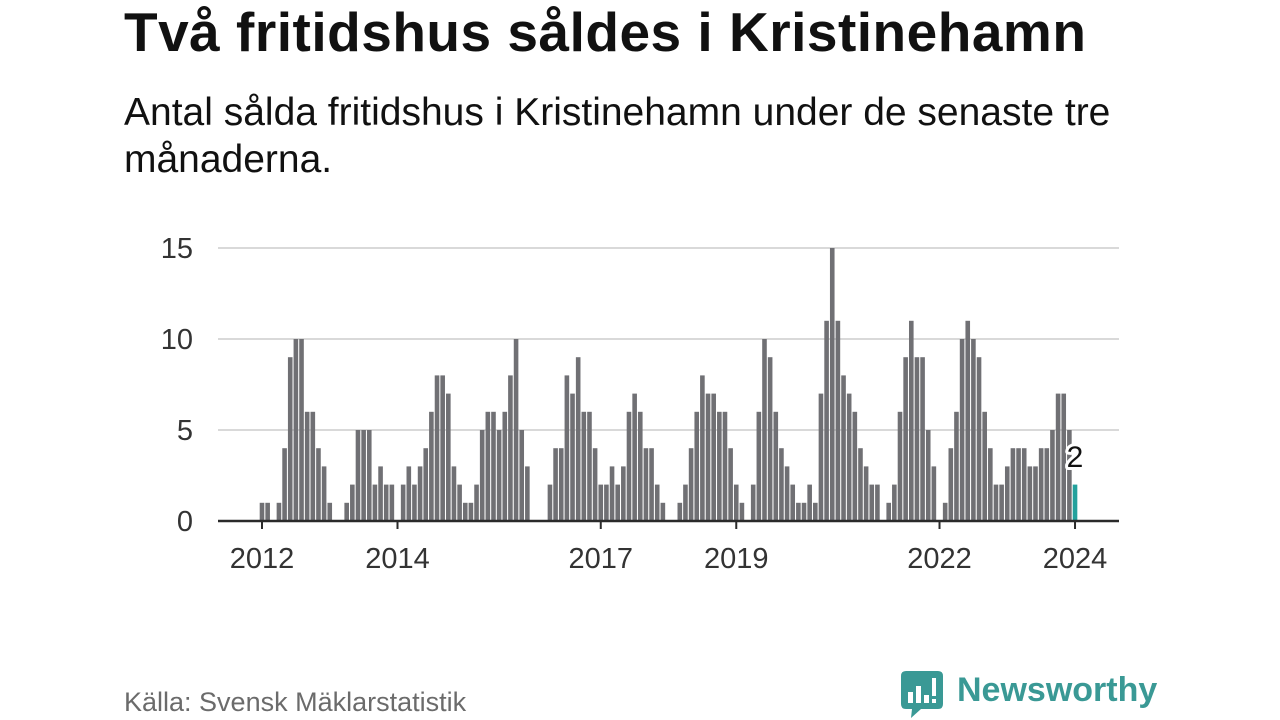 The height and width of the screenshot is (720, 1280). I want to click on x-tick-label: 2024, so click(1075, 559).